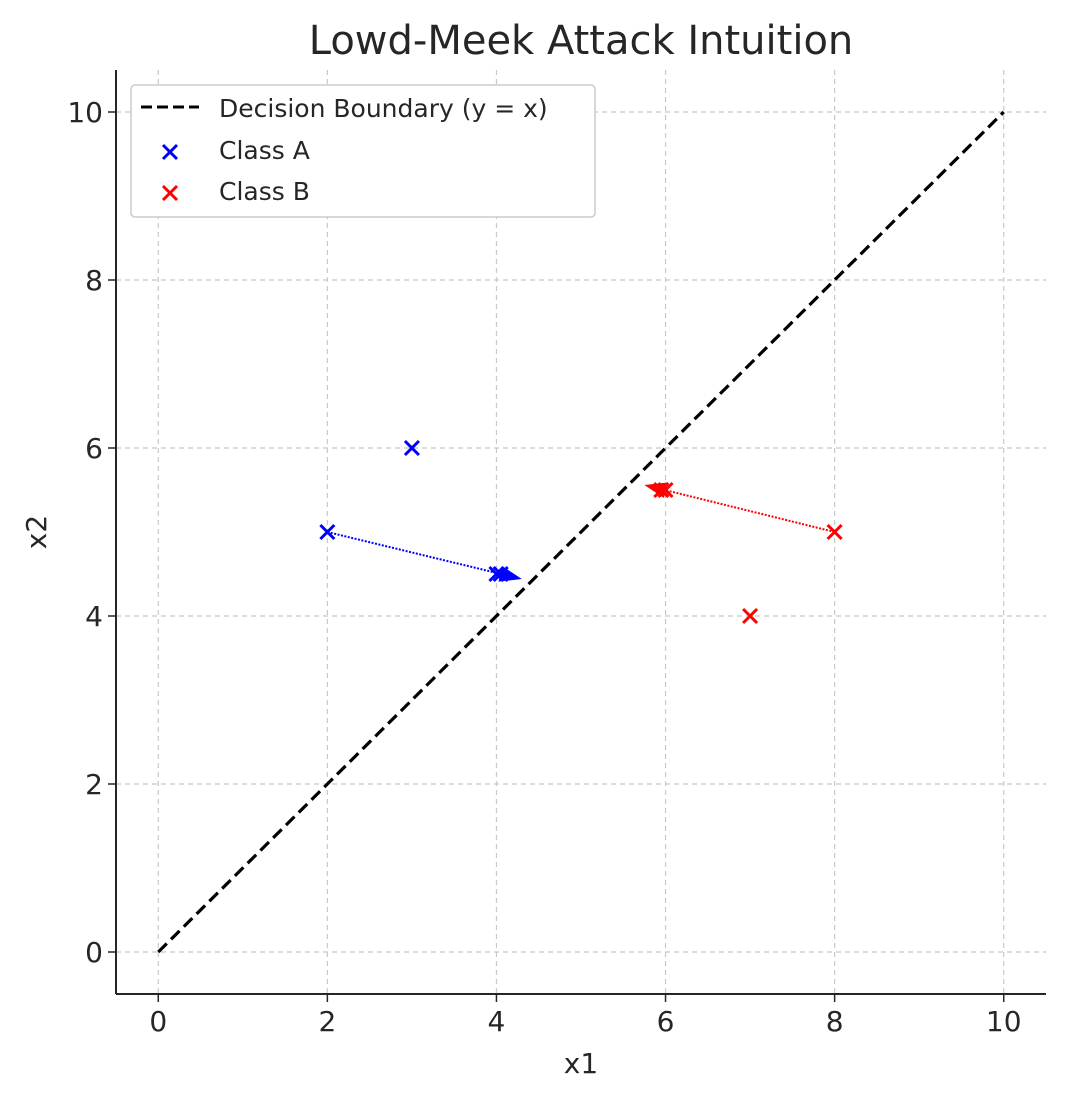  Describe the element at coordinates (1004, 1021) in the screenshot. I see `x-tick-label: 10` at that location.